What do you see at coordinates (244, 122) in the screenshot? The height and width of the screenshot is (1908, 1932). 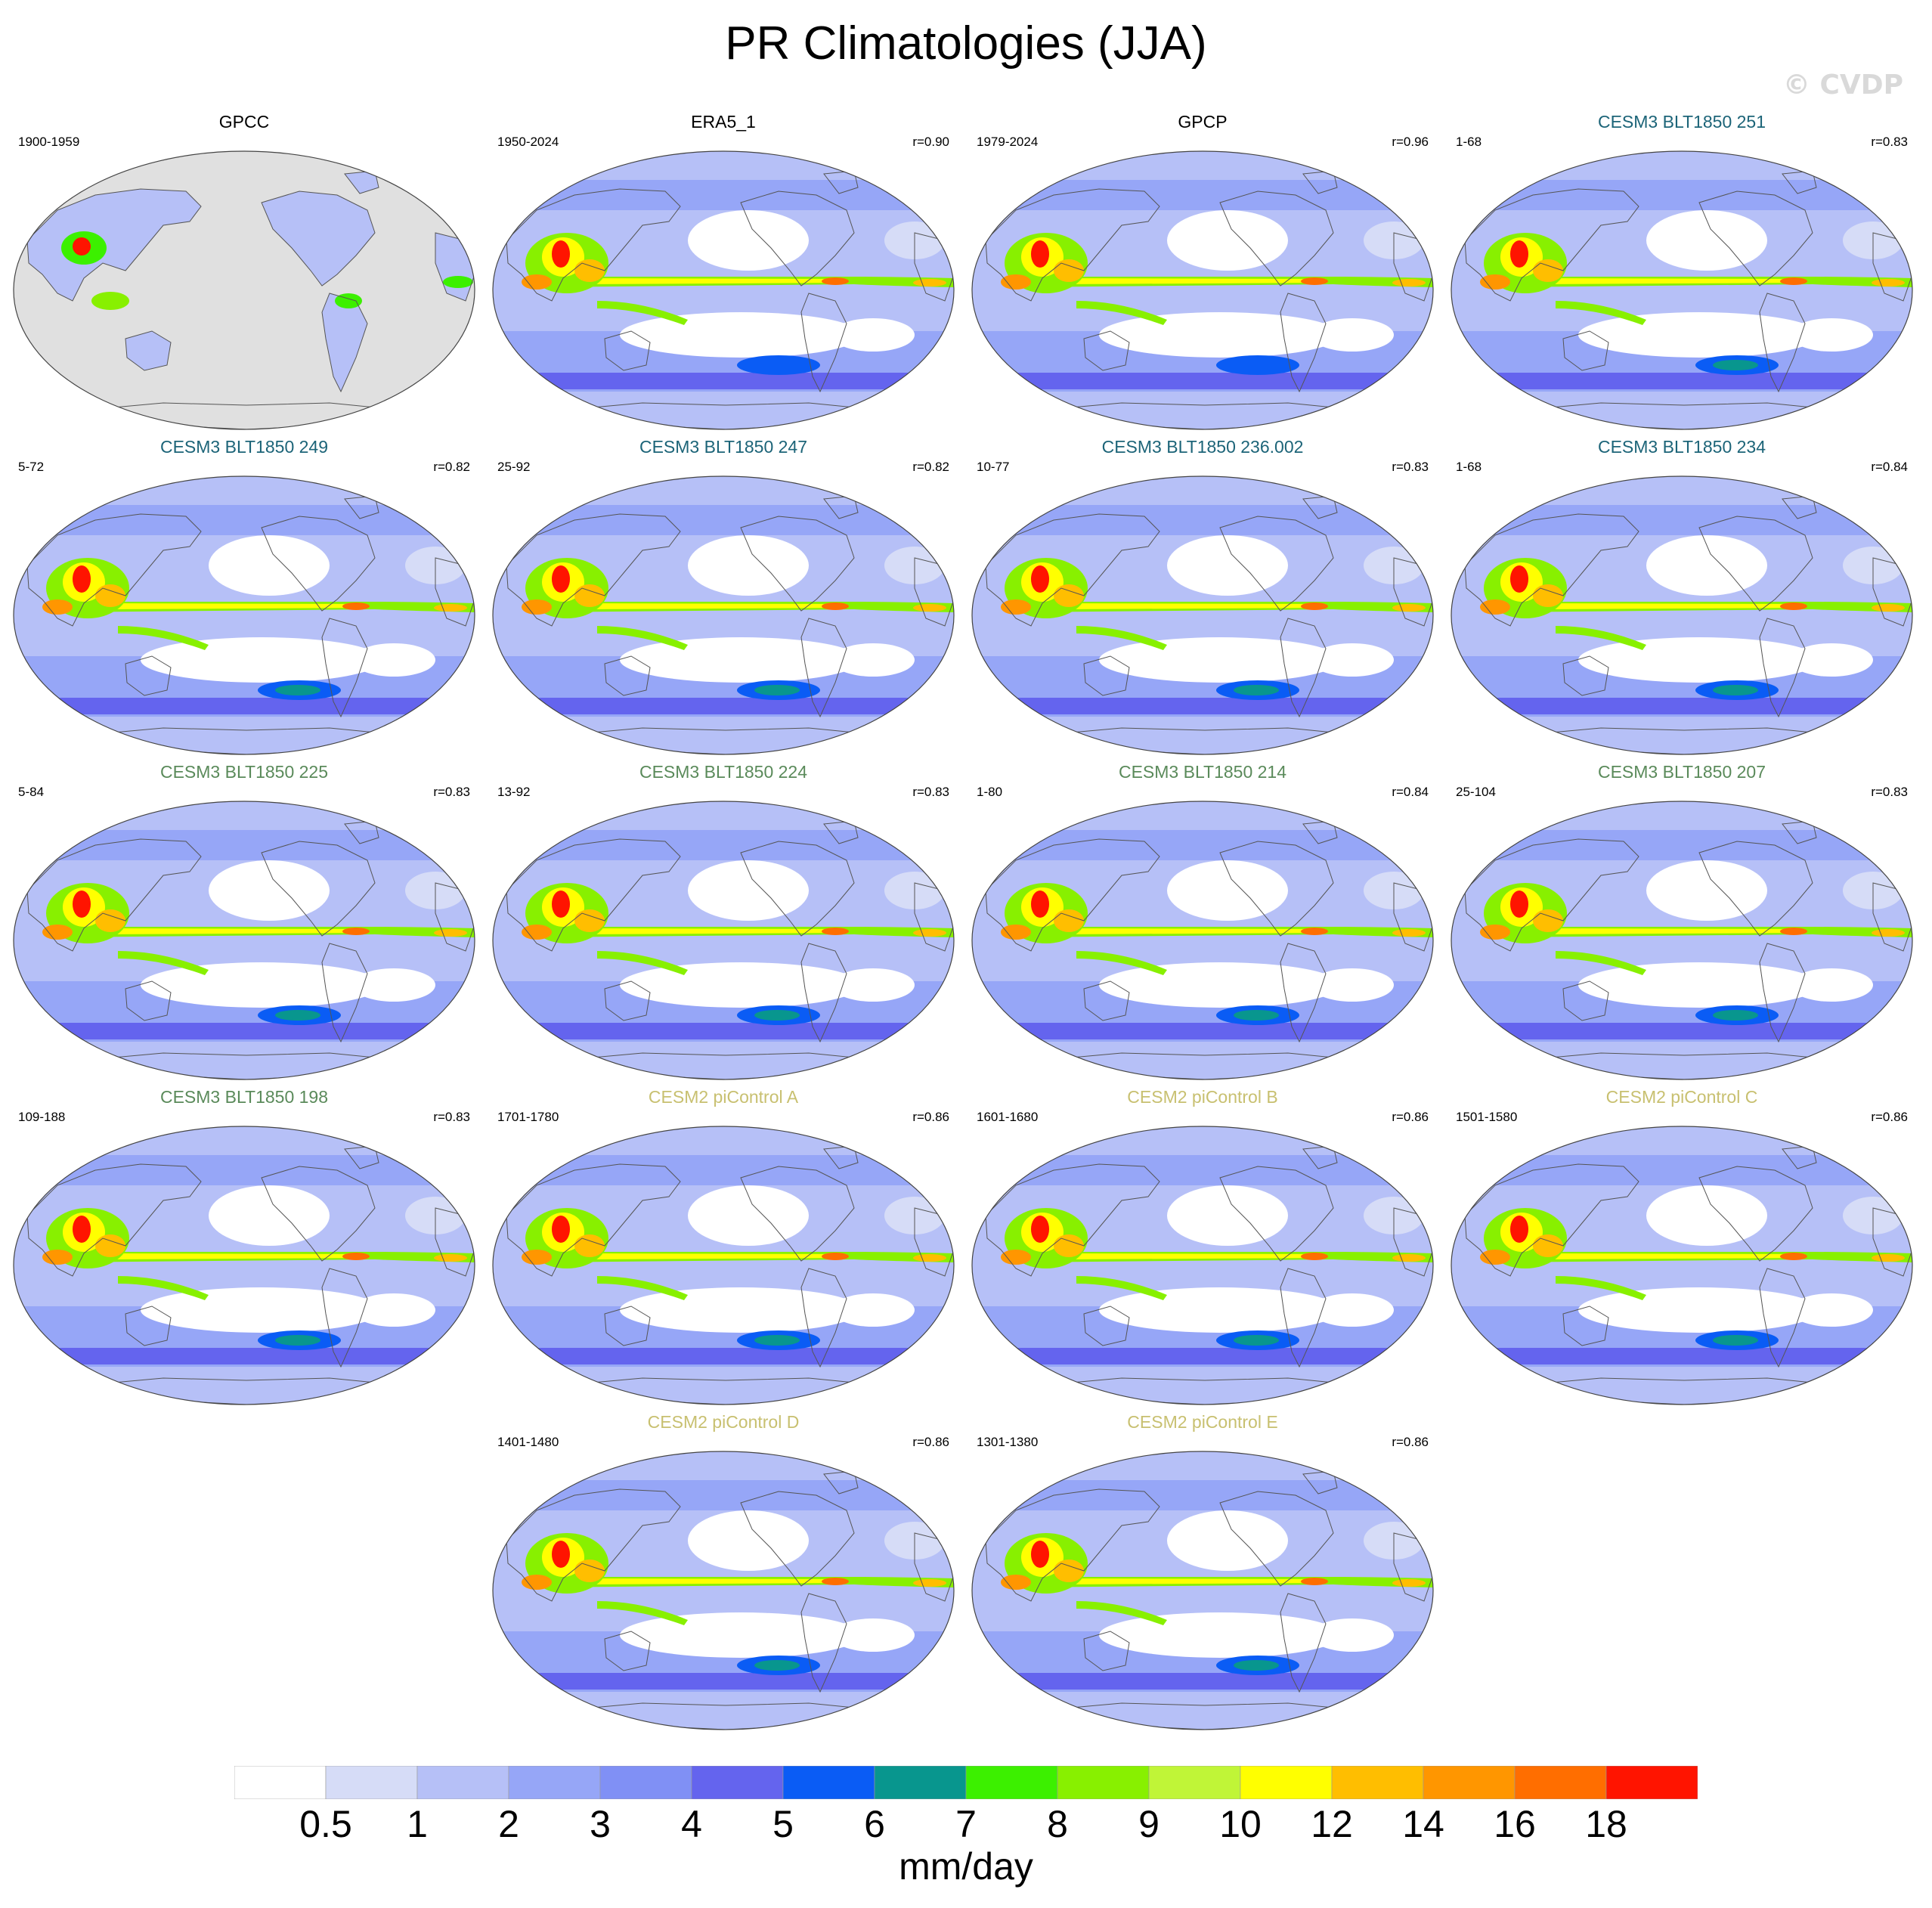 I see `panel-title: GPCC` at bounding box center [244, 122].